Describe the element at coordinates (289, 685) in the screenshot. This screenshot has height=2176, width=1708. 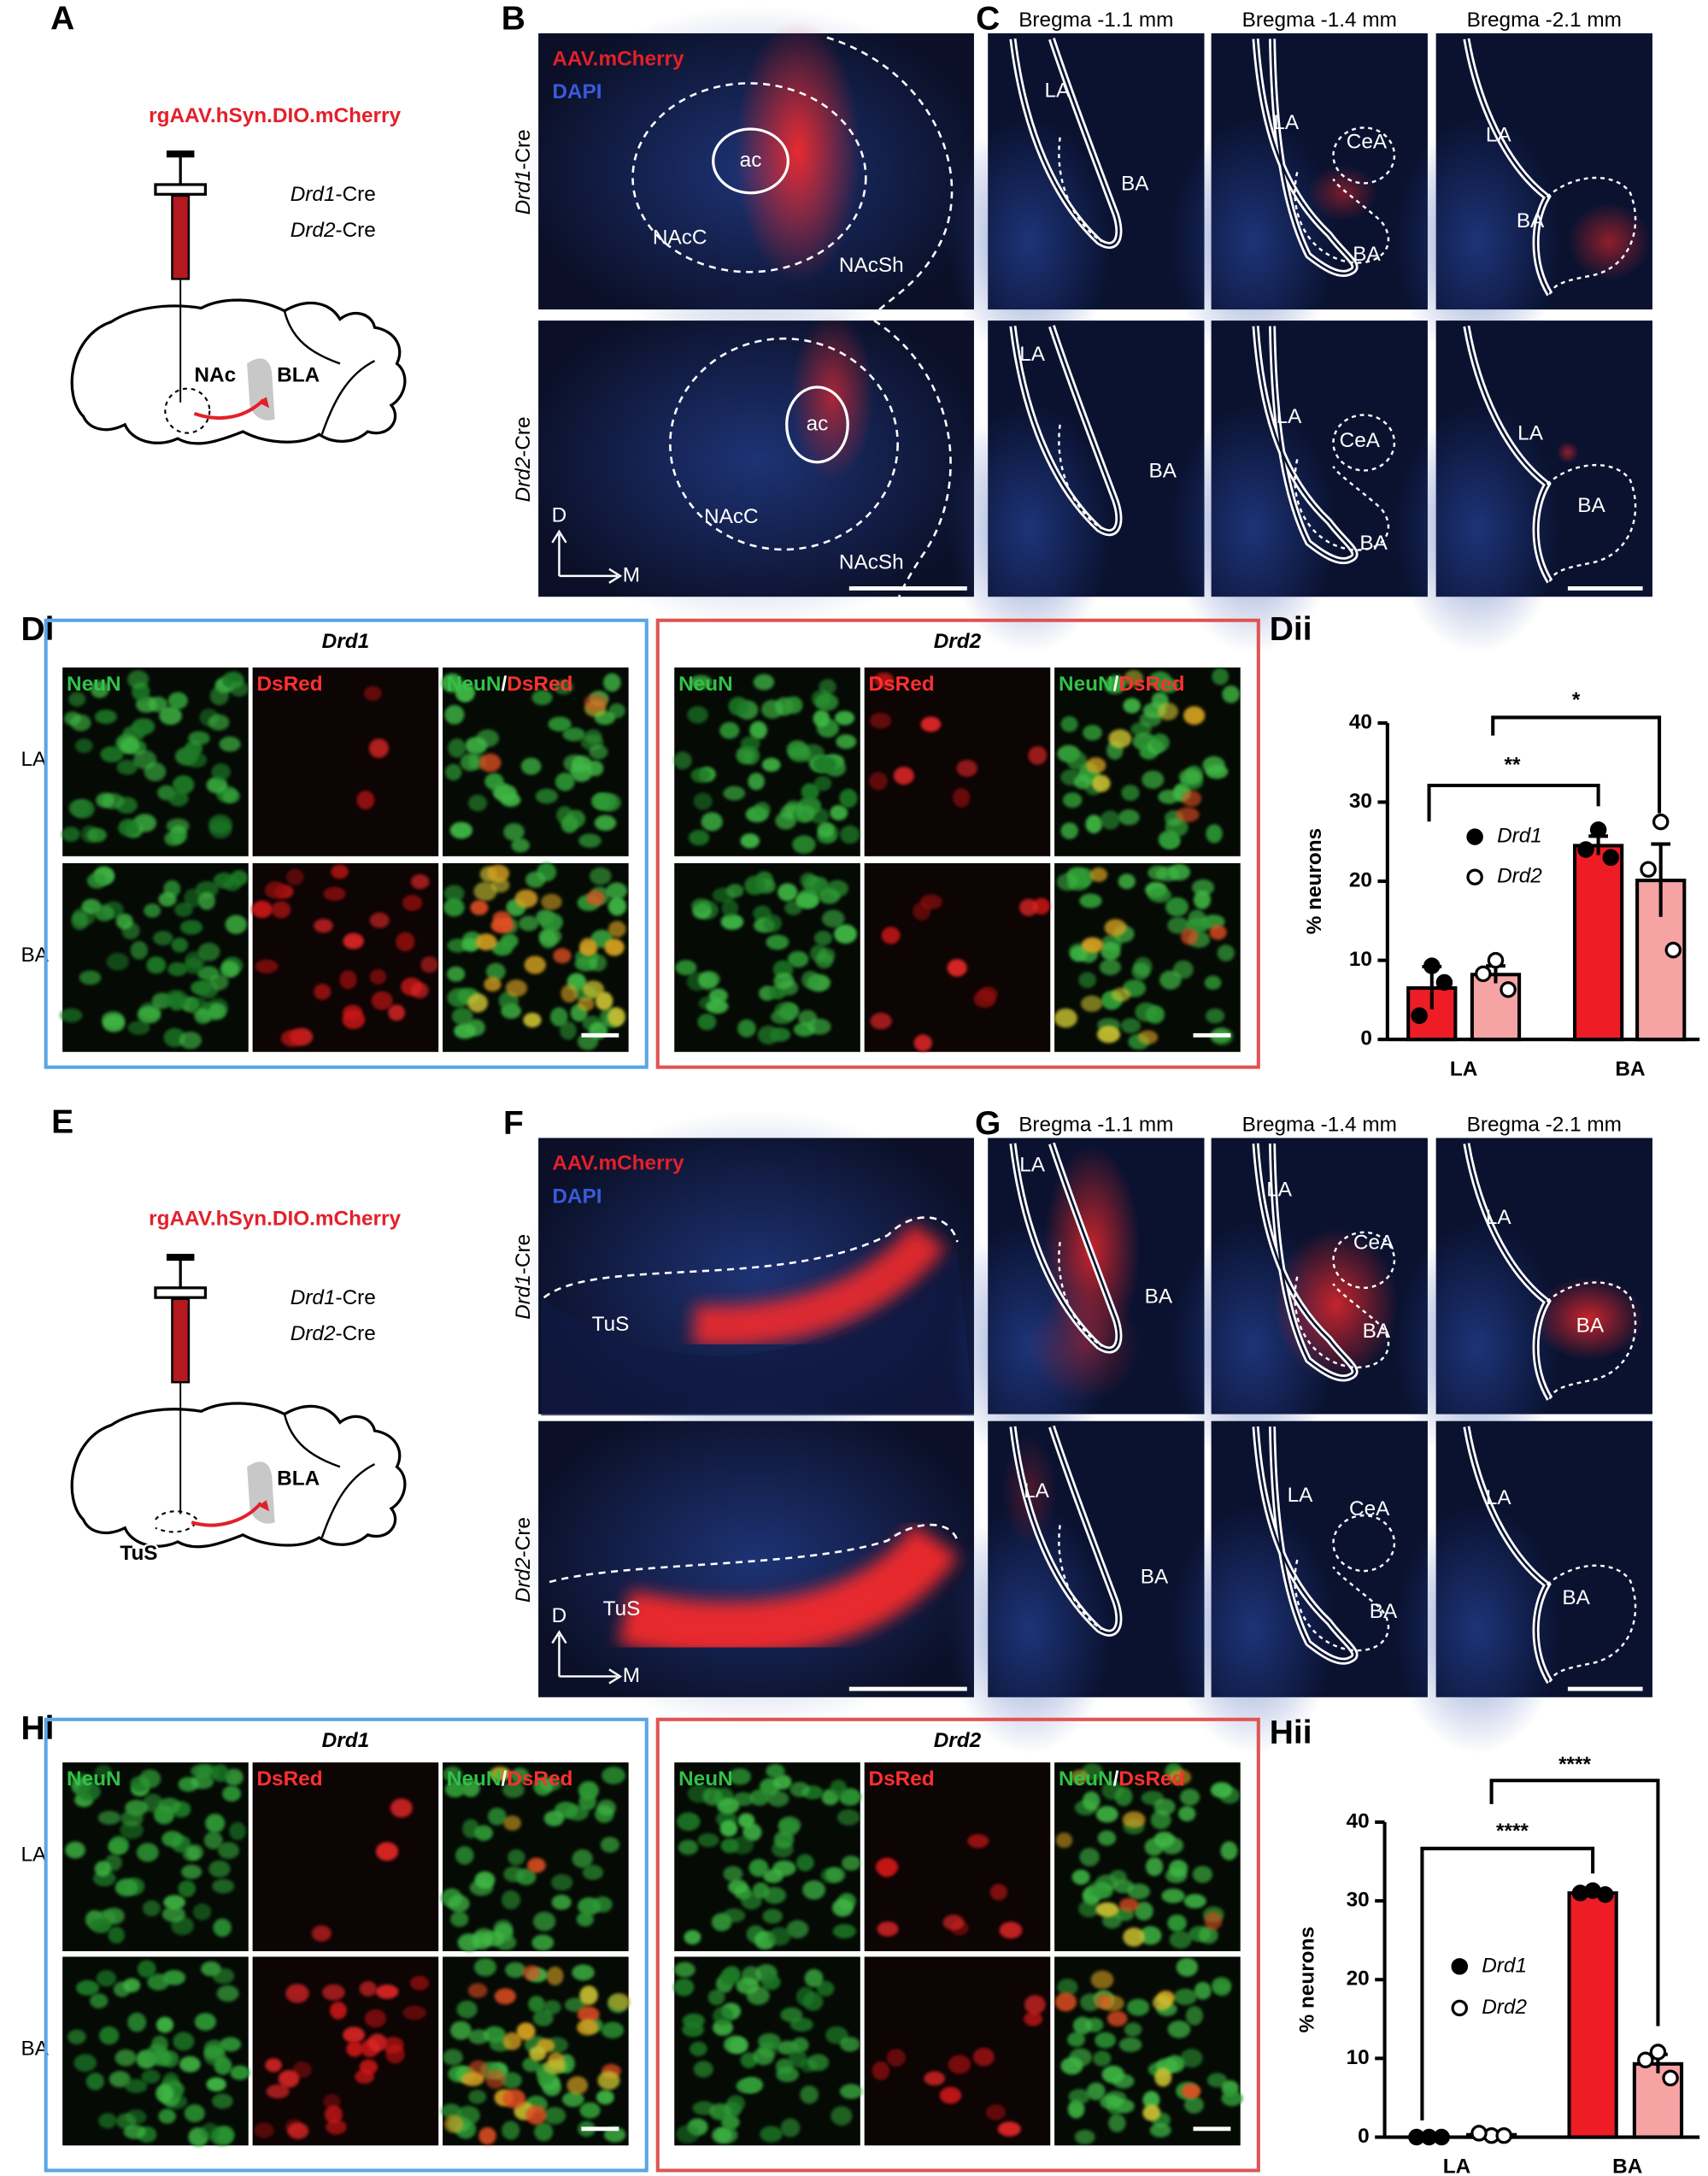
I see `channel-label: DsRed` at that location.